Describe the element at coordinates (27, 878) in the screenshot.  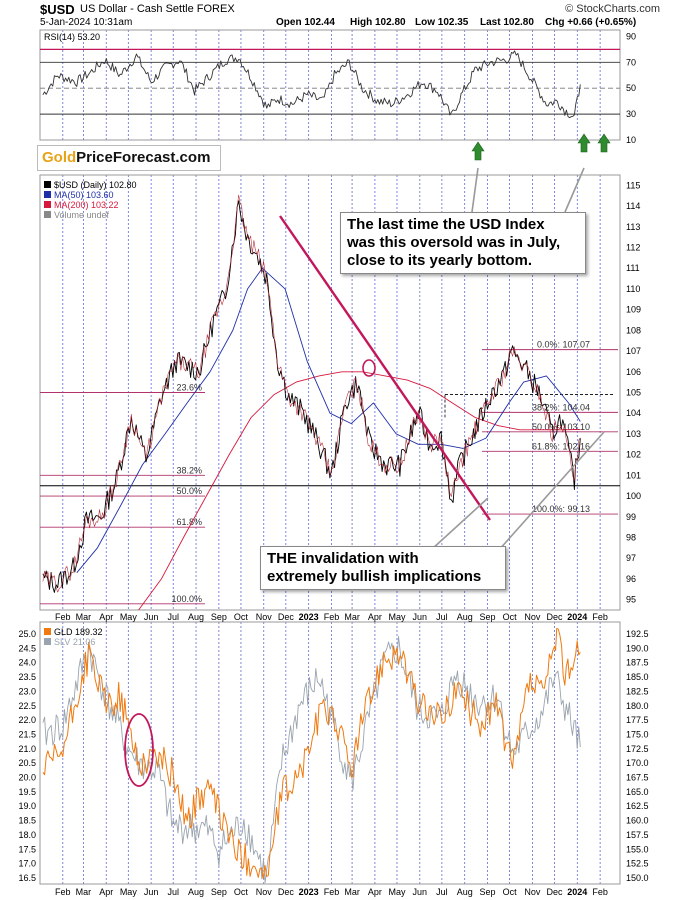
I see `slv-tick-label: 16.5` at that location.